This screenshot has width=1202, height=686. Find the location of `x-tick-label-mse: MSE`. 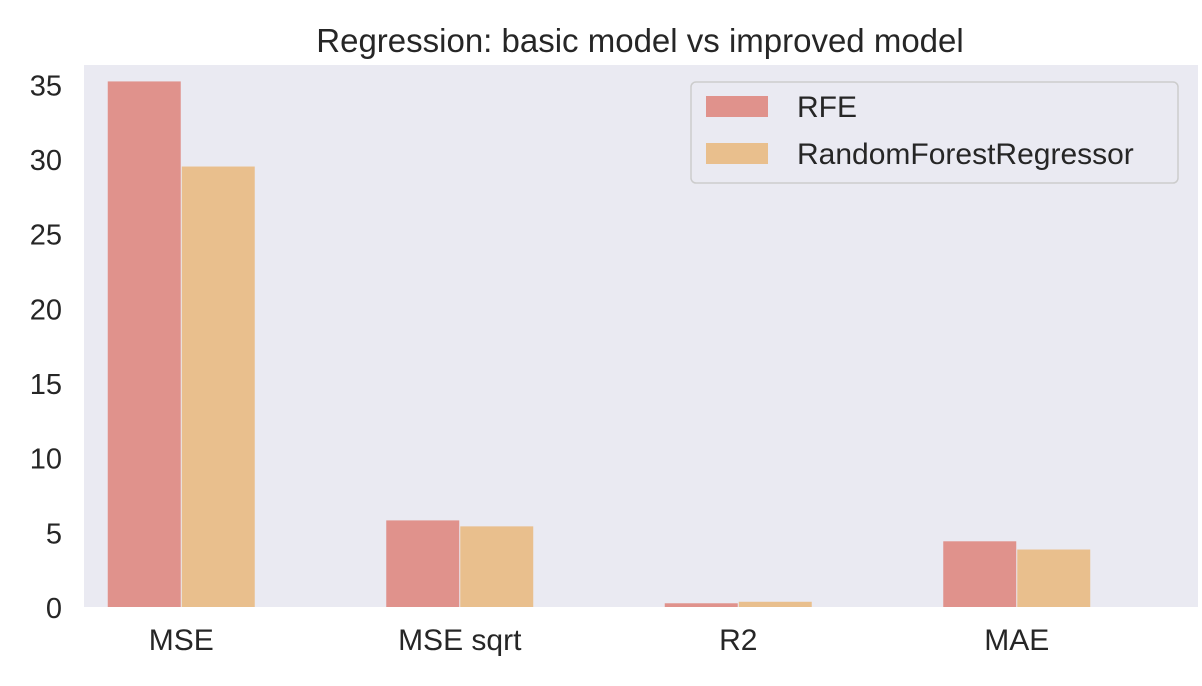

x-tick-label-mse: MSE is located at coordinates (181, 640).